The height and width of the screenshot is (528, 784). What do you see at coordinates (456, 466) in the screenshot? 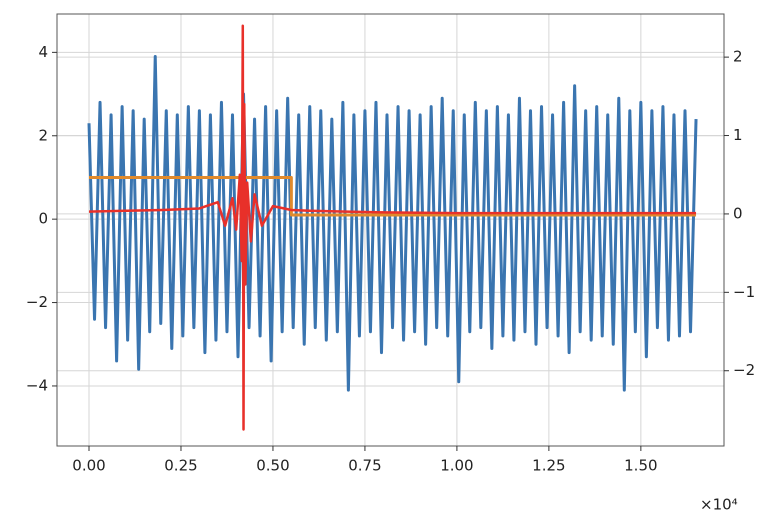
I see `x-tick-label: 1.00` at bounding box center [456, 466].